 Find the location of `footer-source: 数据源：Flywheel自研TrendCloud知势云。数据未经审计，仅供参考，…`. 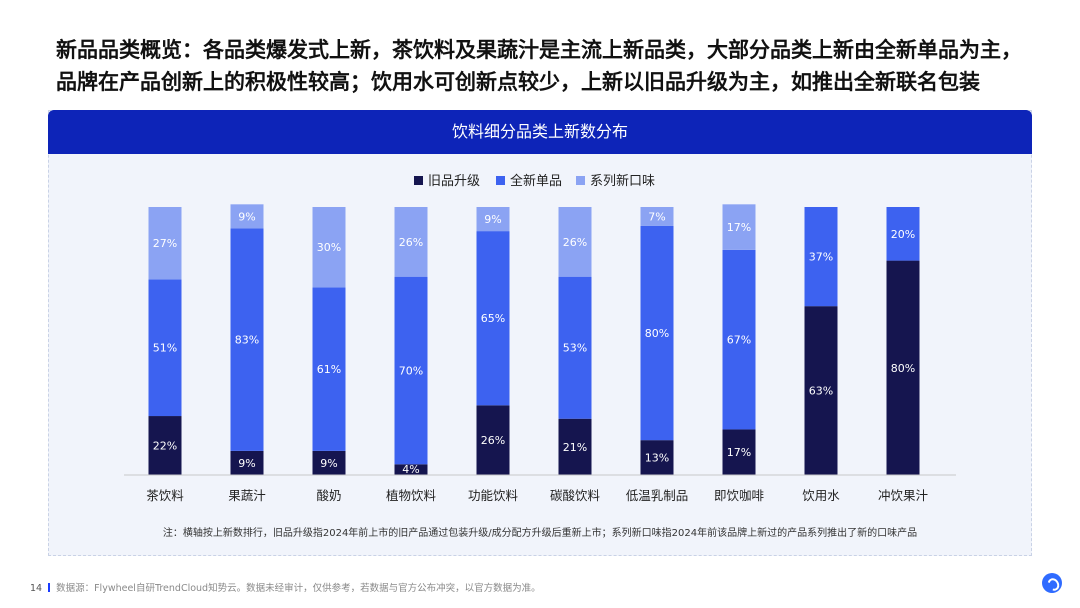

footer-source: 数据源：Flywheel自研TrendCloud知势云。数据未经审计，仅供参考，… is located at coordinates (298, 588).